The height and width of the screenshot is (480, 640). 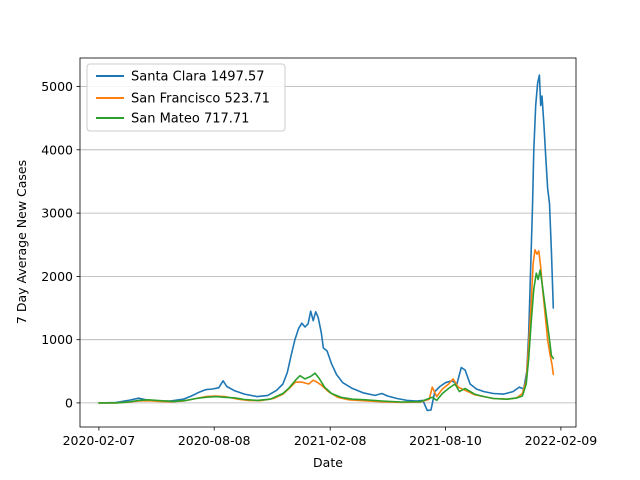 What do you see at coordinates (57, 86) in the screenshot?
I see `y-tick-label: 5000` at bounding box center [57, 86].